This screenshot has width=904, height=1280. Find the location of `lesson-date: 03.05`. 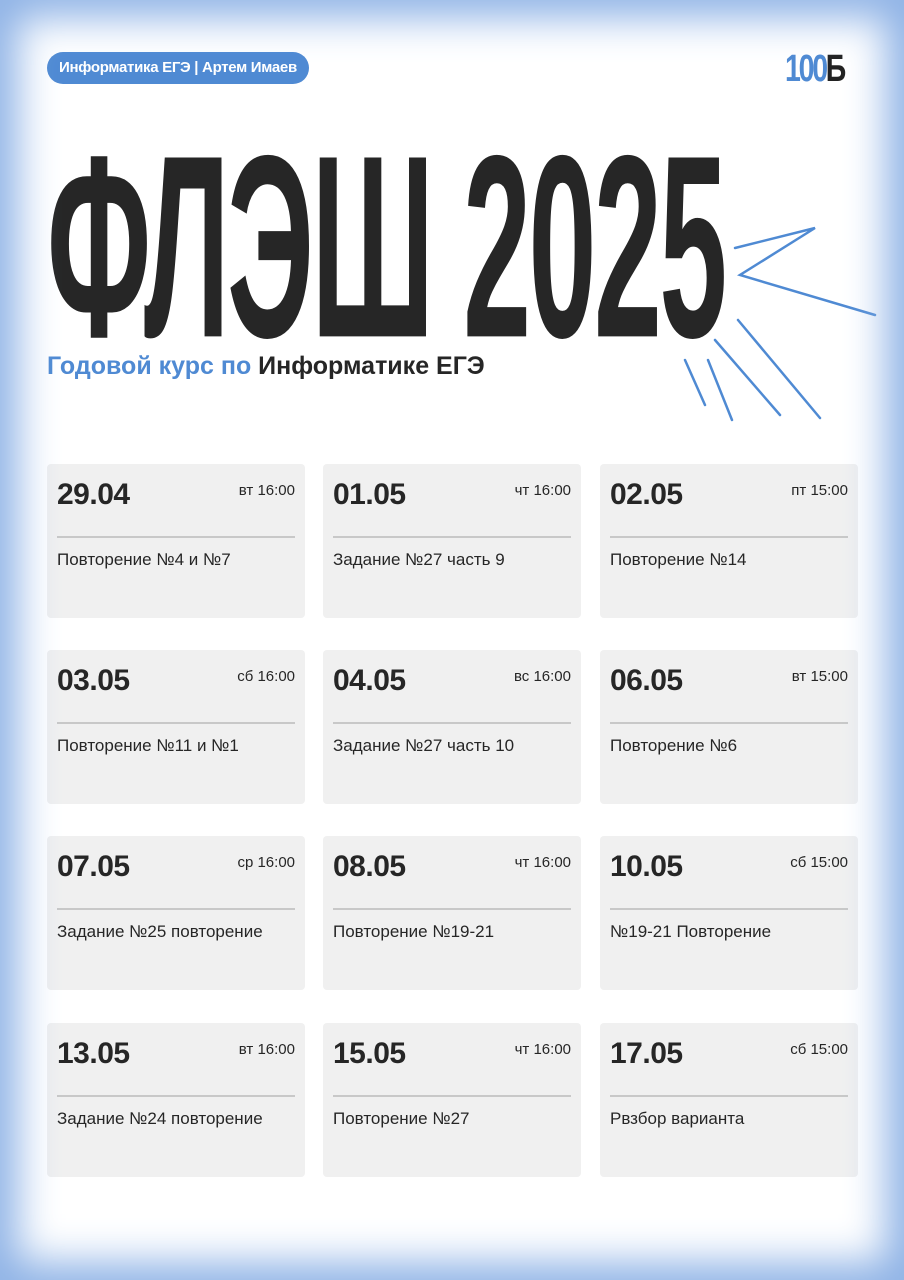

lesson-date: 03.05 is located at coordinates (93, 680).